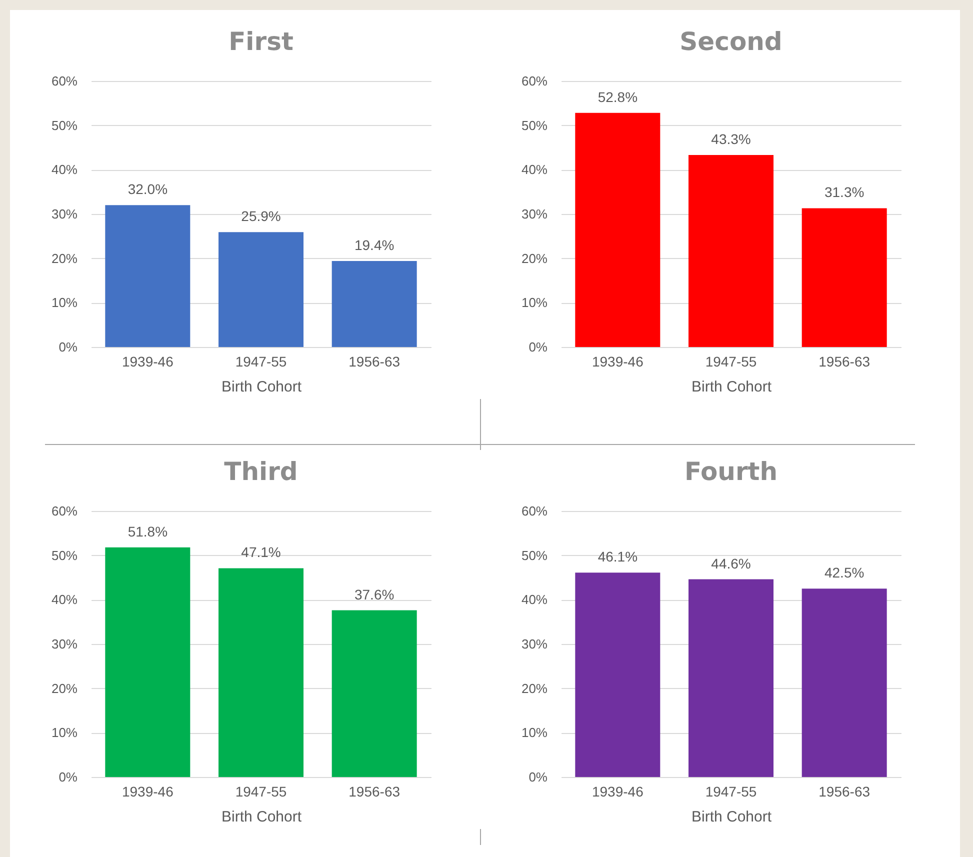  What do you see at coordinates (148, 189) in the screenshot?
I see `data-label: 32.0%` at bounding box center [148, 189].